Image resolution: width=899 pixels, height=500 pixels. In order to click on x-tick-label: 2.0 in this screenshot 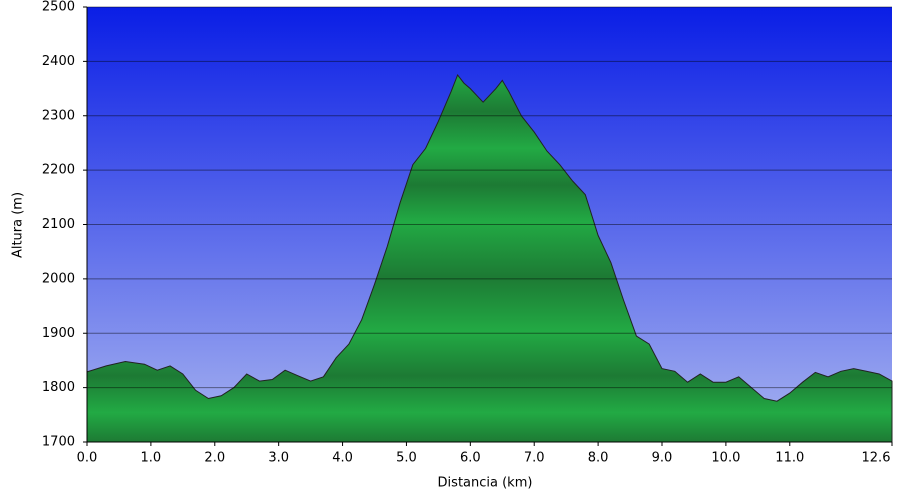, I will do `click(214, 458)`.